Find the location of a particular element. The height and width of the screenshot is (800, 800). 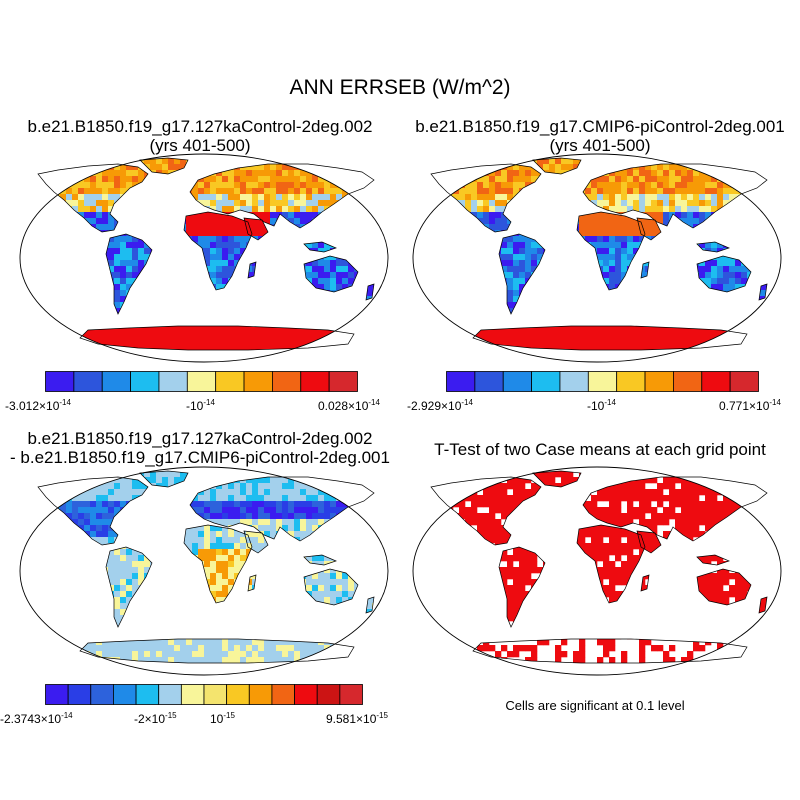

cb1-label-min: -2.929×10⁻¹⁴ is located at coordinates (440, 405).